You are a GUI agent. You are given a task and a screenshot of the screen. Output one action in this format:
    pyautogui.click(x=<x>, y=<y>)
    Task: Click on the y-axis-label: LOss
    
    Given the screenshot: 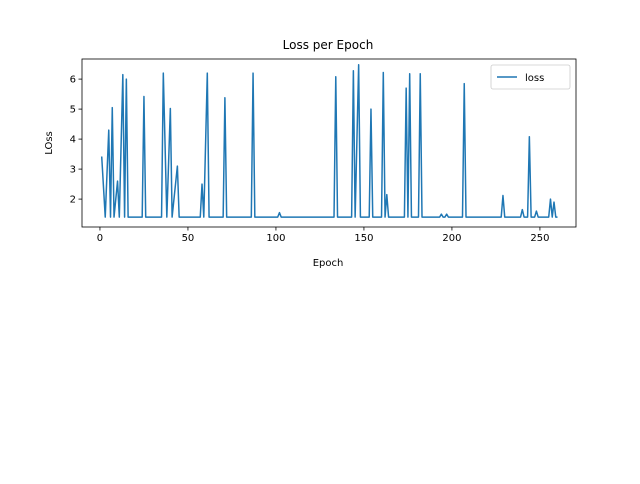 What is the action you would take?
    pyautogui.click(x=49, y=143)
    